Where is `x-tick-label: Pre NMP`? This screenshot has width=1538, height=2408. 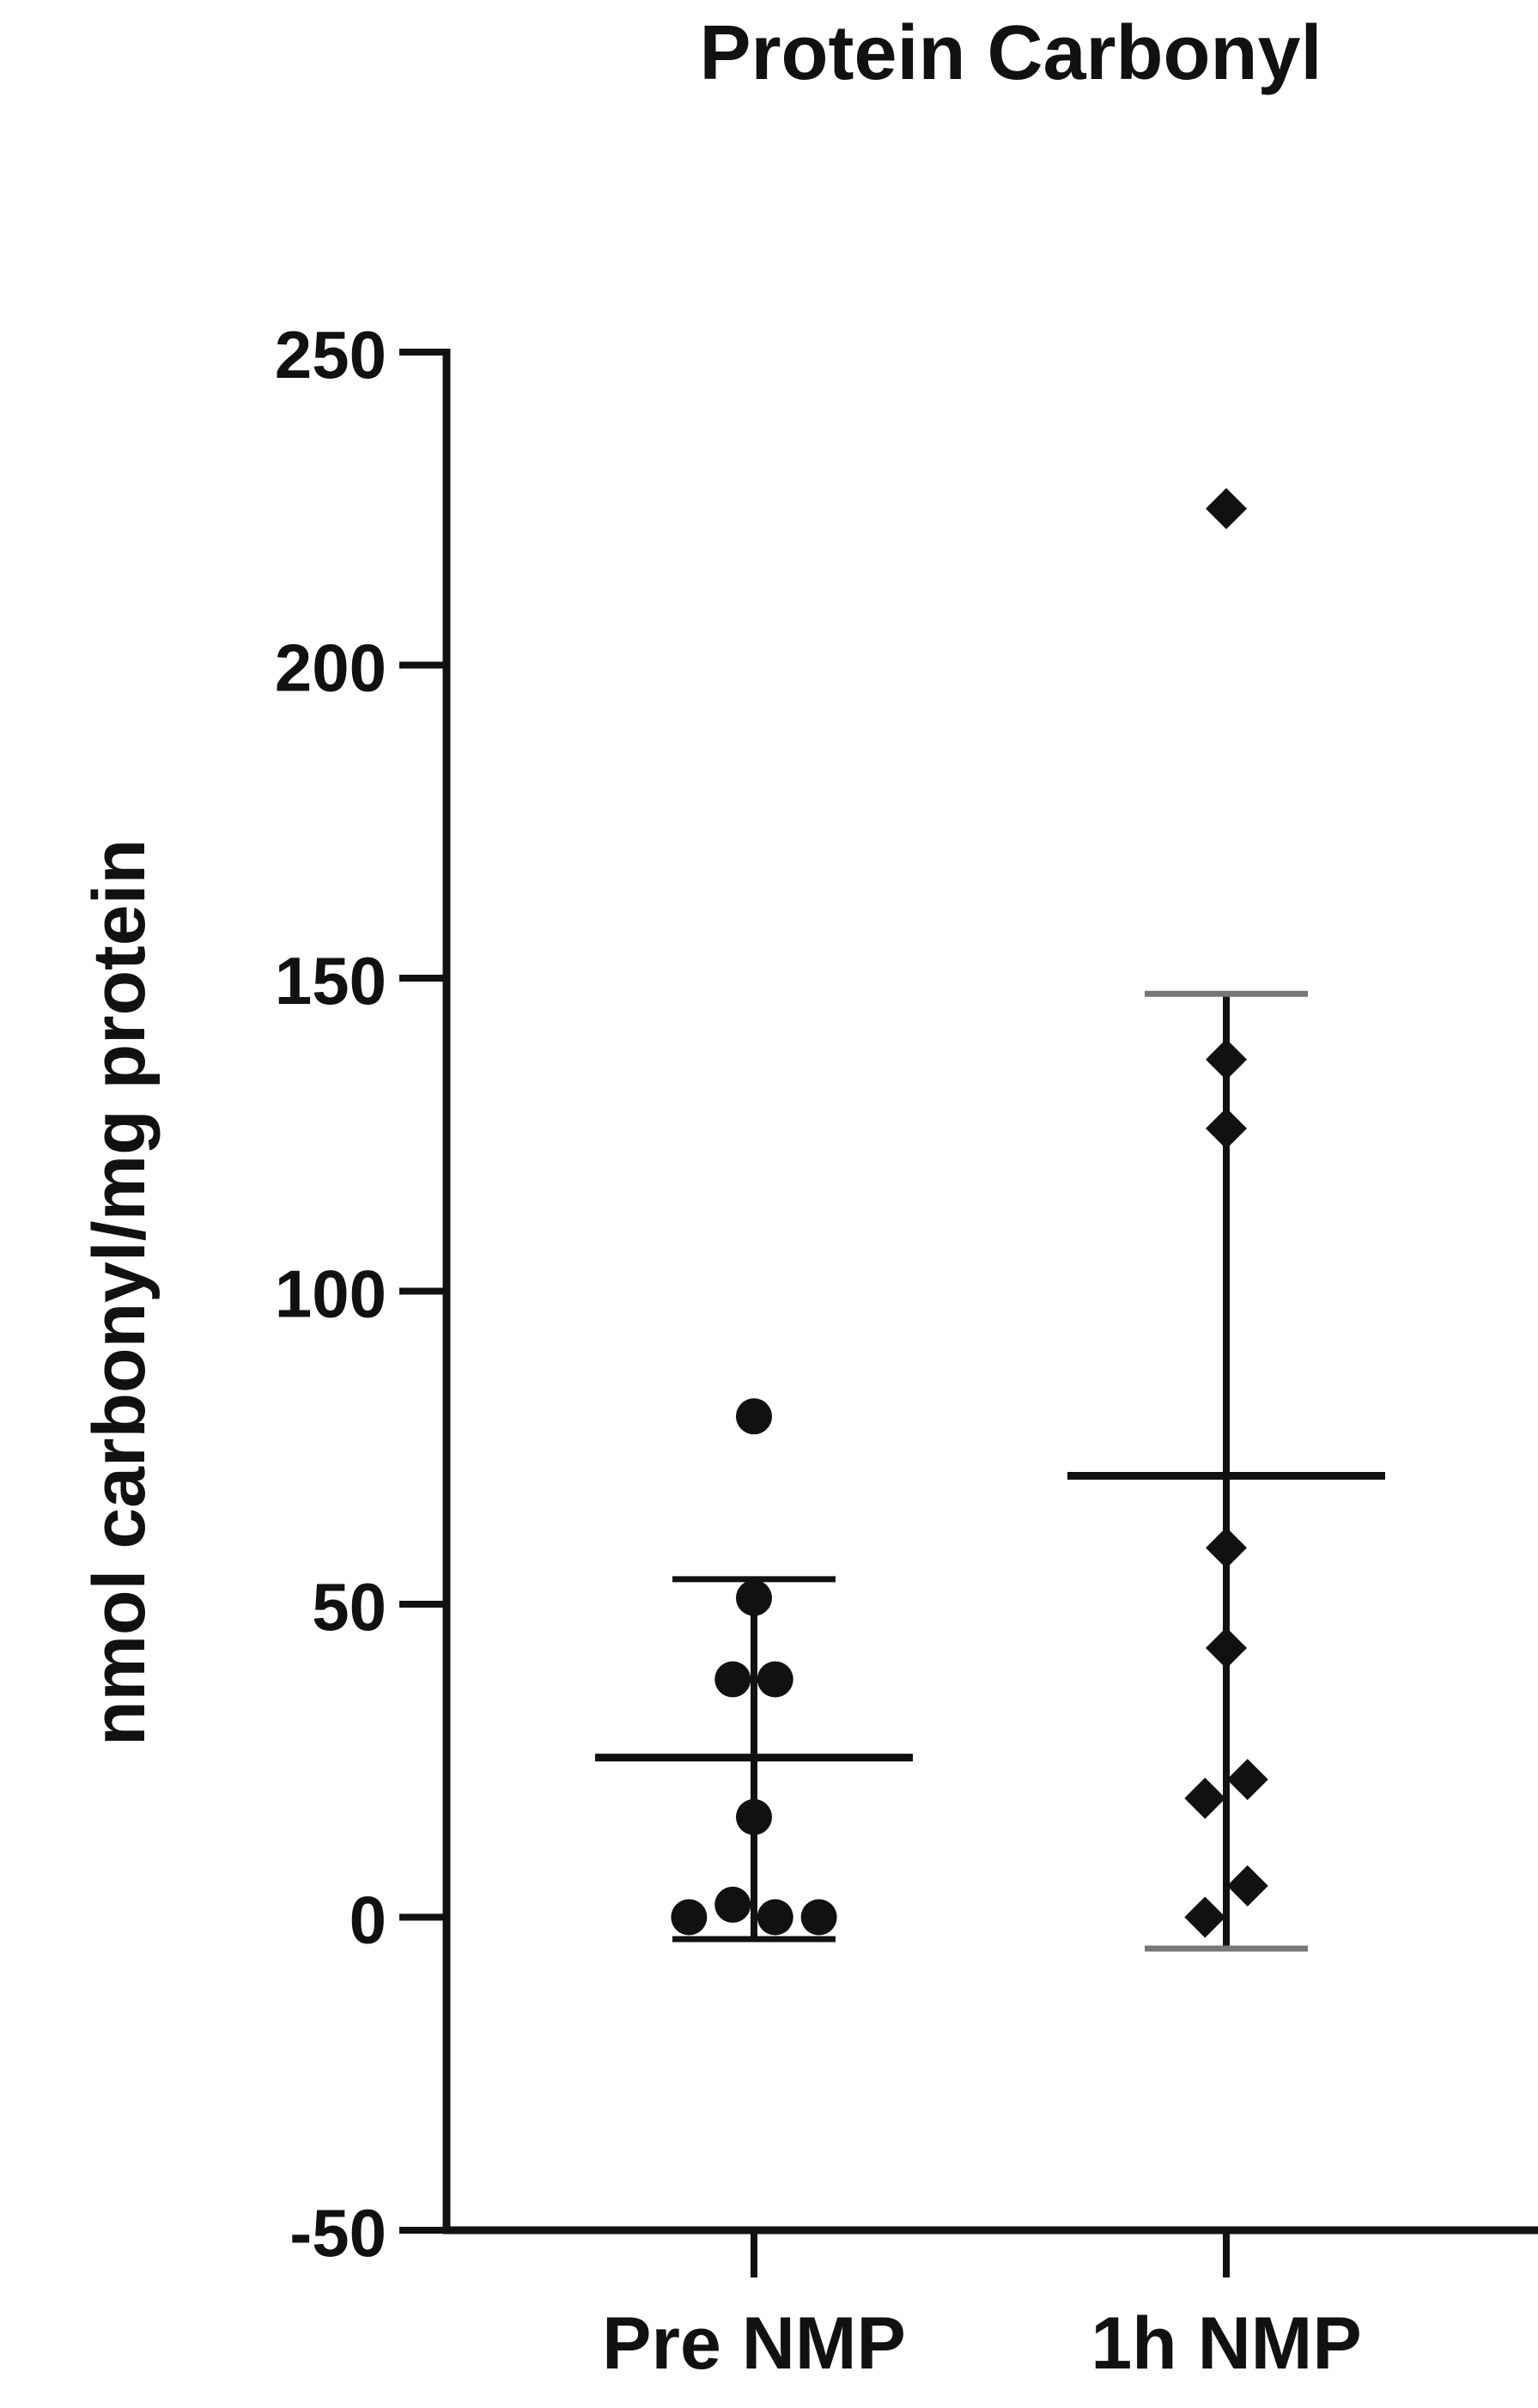
x-tick-label: Pre NMP is located at coordinates (754, 2343).